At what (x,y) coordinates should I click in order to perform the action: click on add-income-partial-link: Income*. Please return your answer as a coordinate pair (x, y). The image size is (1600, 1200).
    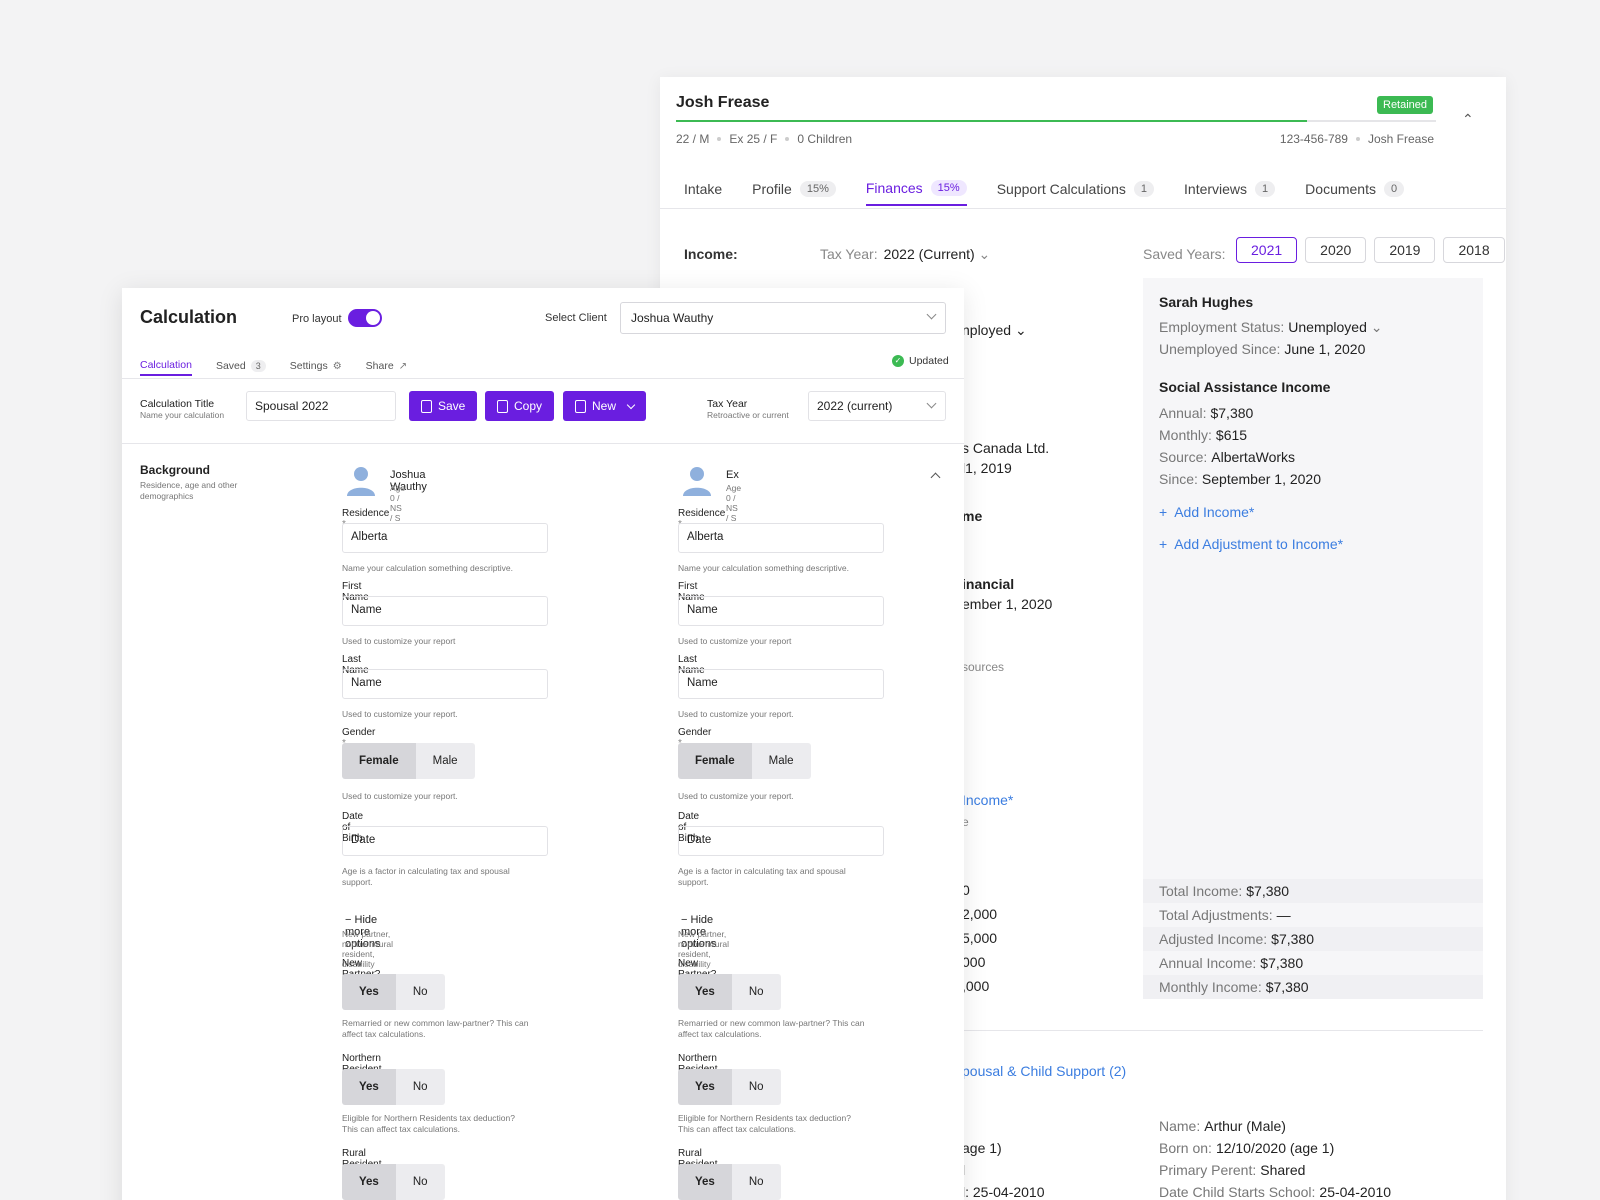
    Looking at the image, I should click on (988, 800).